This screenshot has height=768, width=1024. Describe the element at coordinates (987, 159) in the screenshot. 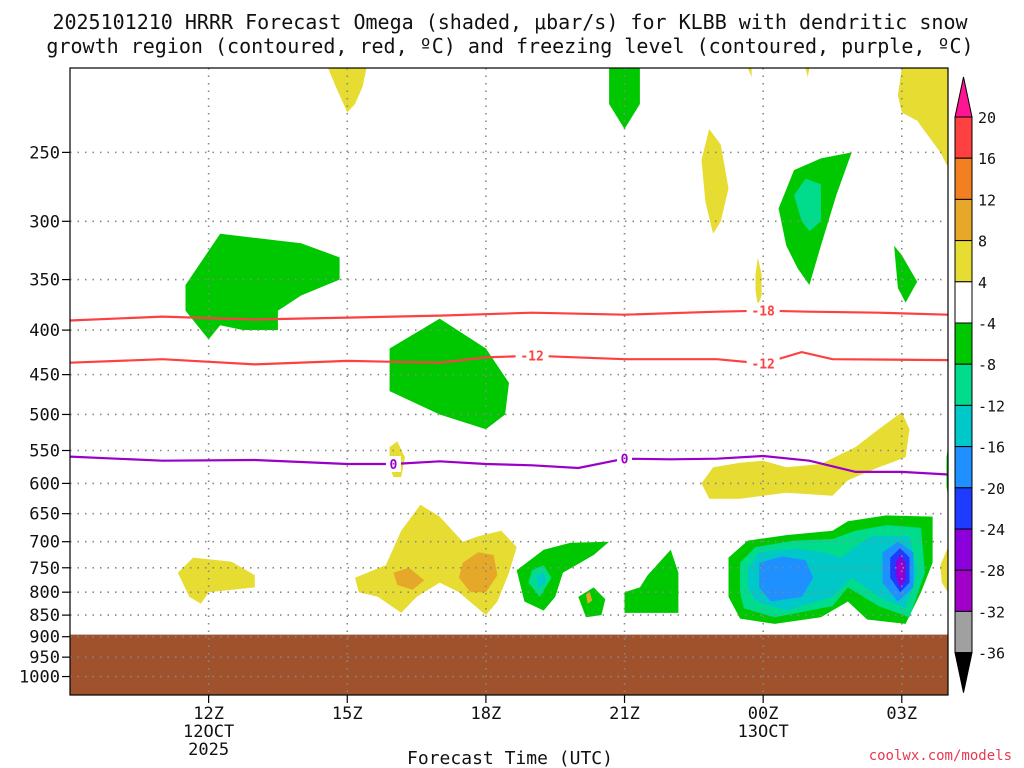

I see `colorbar-label: 16` at that location.